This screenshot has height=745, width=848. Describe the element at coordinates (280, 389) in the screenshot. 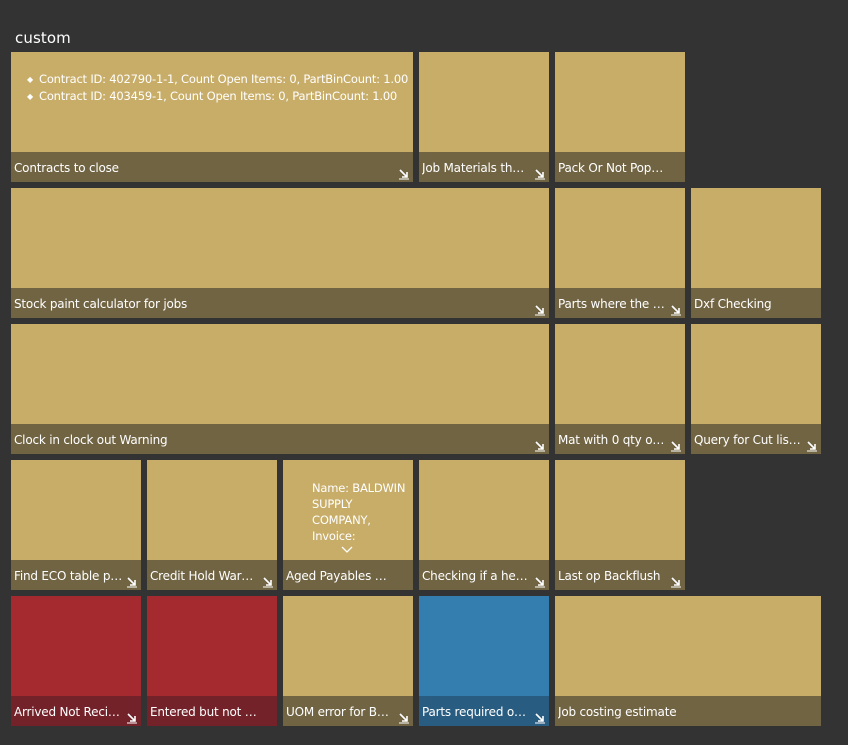

I see `tile-clock-in-clock-out: Clock in clock out Warning` at that location.